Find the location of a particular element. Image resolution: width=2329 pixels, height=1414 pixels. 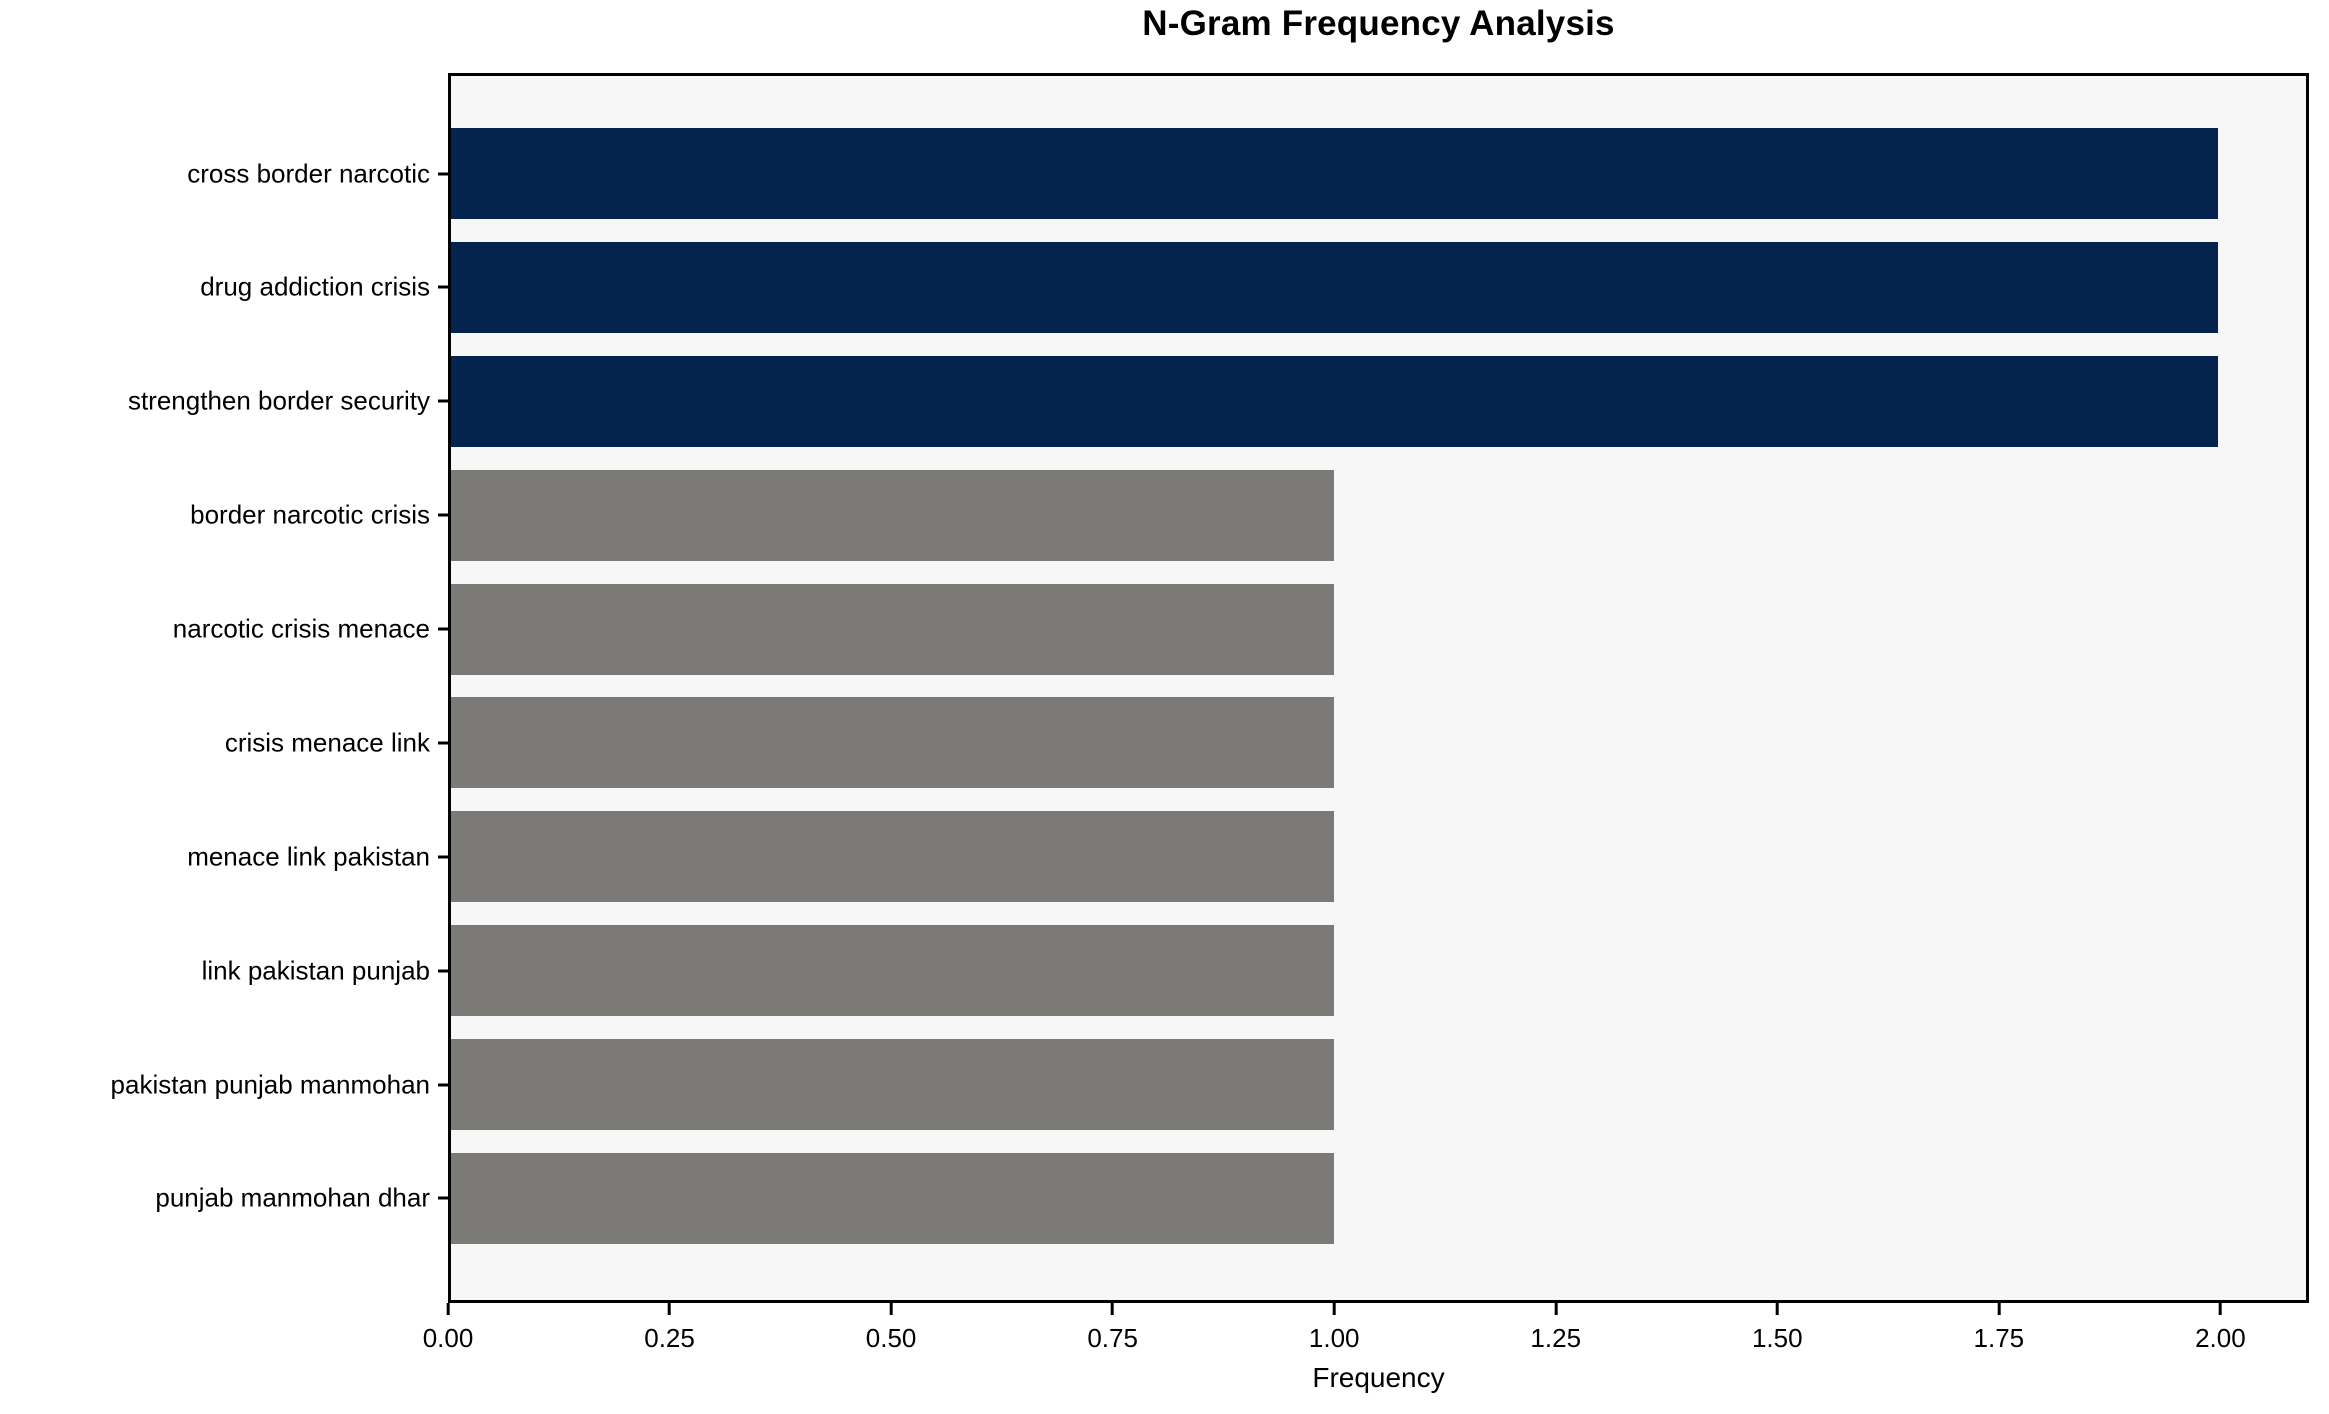

x-tick: 0.00 is located at coordinates (448, 1328).